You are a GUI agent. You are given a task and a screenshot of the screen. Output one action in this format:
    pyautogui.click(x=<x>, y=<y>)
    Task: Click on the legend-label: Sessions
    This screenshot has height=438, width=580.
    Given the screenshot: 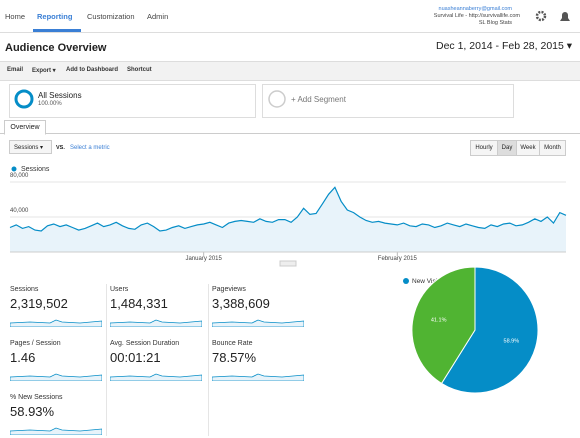 What is the action you would take?
    pyautogui.click(x=35, y=169)
    